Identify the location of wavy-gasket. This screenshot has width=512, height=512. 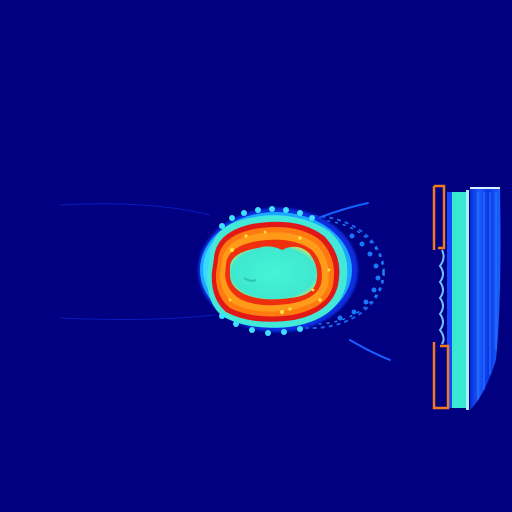
(441, 297).